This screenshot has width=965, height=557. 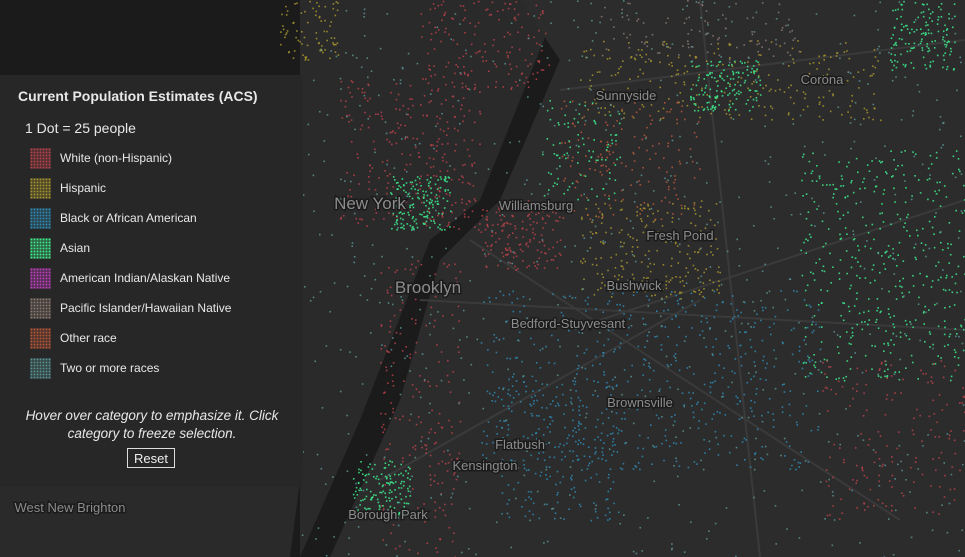 I want to click on legend-item: White (non-Hispanic), so click(x=101, y=158).